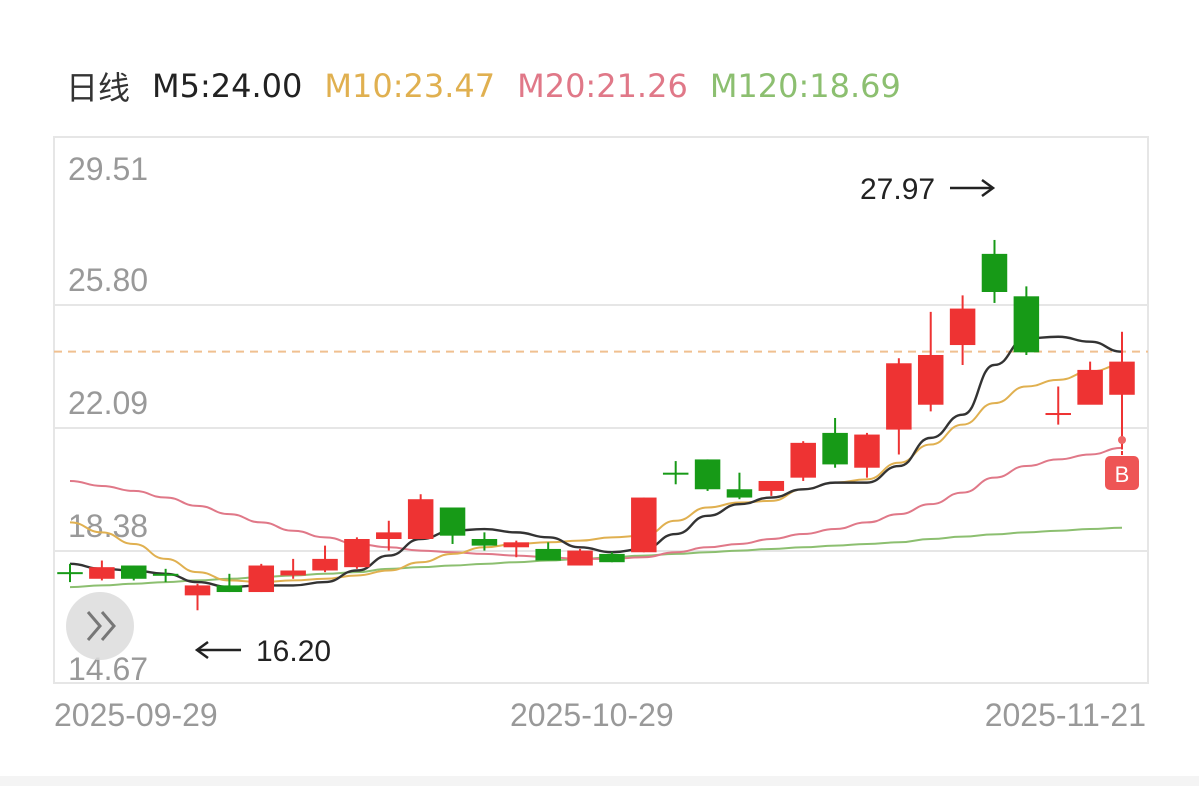  Describe the element at coordinates (596, 503) in the screenshot. I see `ma-line-m20` at that location.